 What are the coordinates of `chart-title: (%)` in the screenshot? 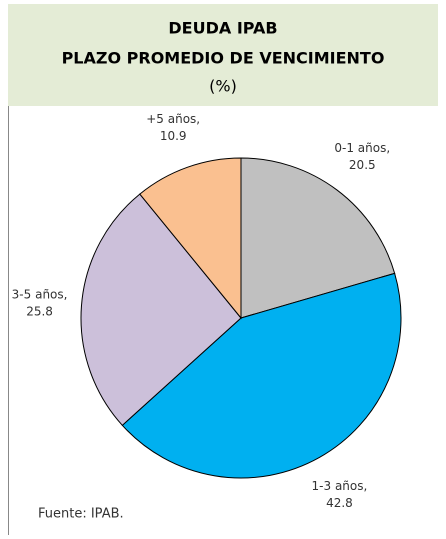 It's located at (223, 86).